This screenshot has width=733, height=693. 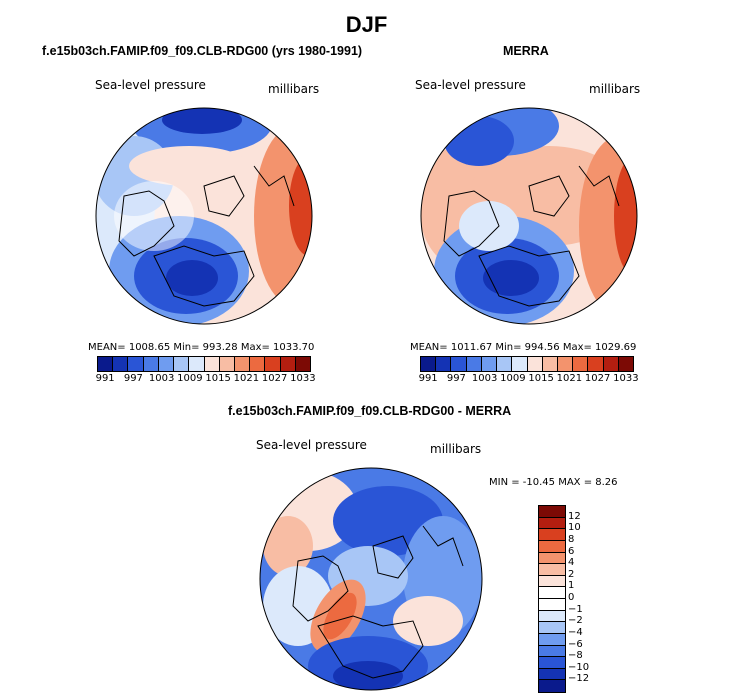 I want to click on obs-colorbar-labels: 991 997 1003 1009 1015 1021 1027 1033, so click(x=527, y=378).